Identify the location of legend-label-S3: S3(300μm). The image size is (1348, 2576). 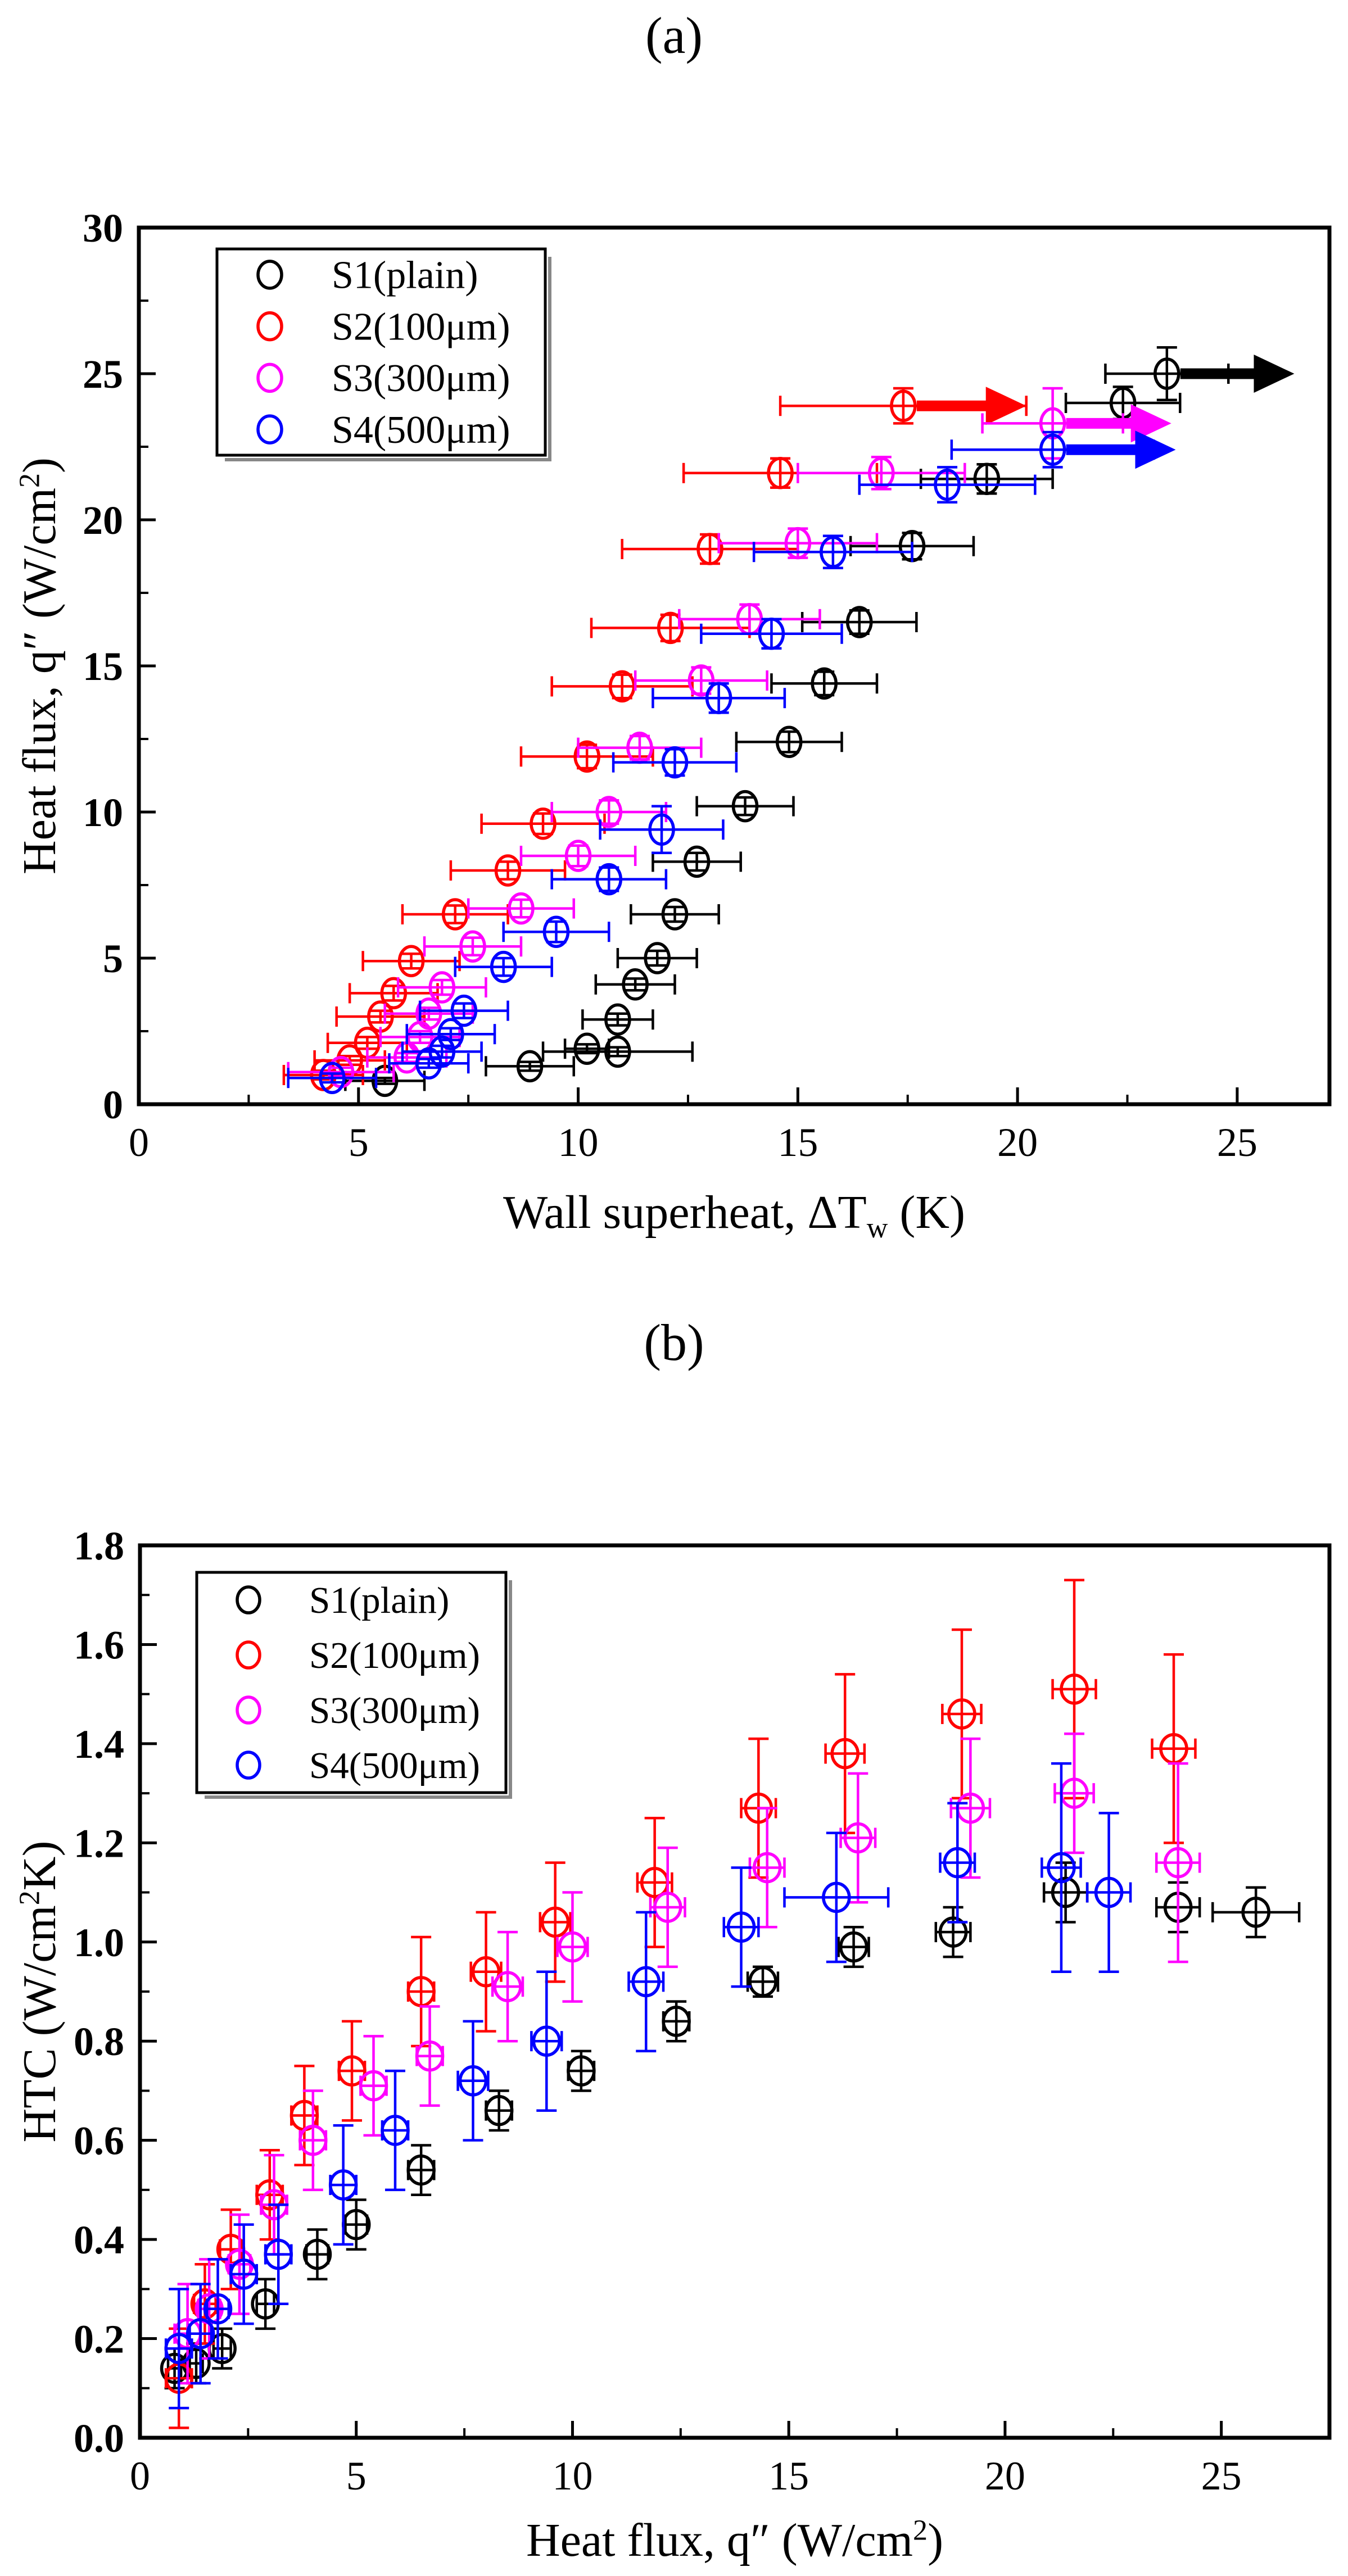
(421, 378).